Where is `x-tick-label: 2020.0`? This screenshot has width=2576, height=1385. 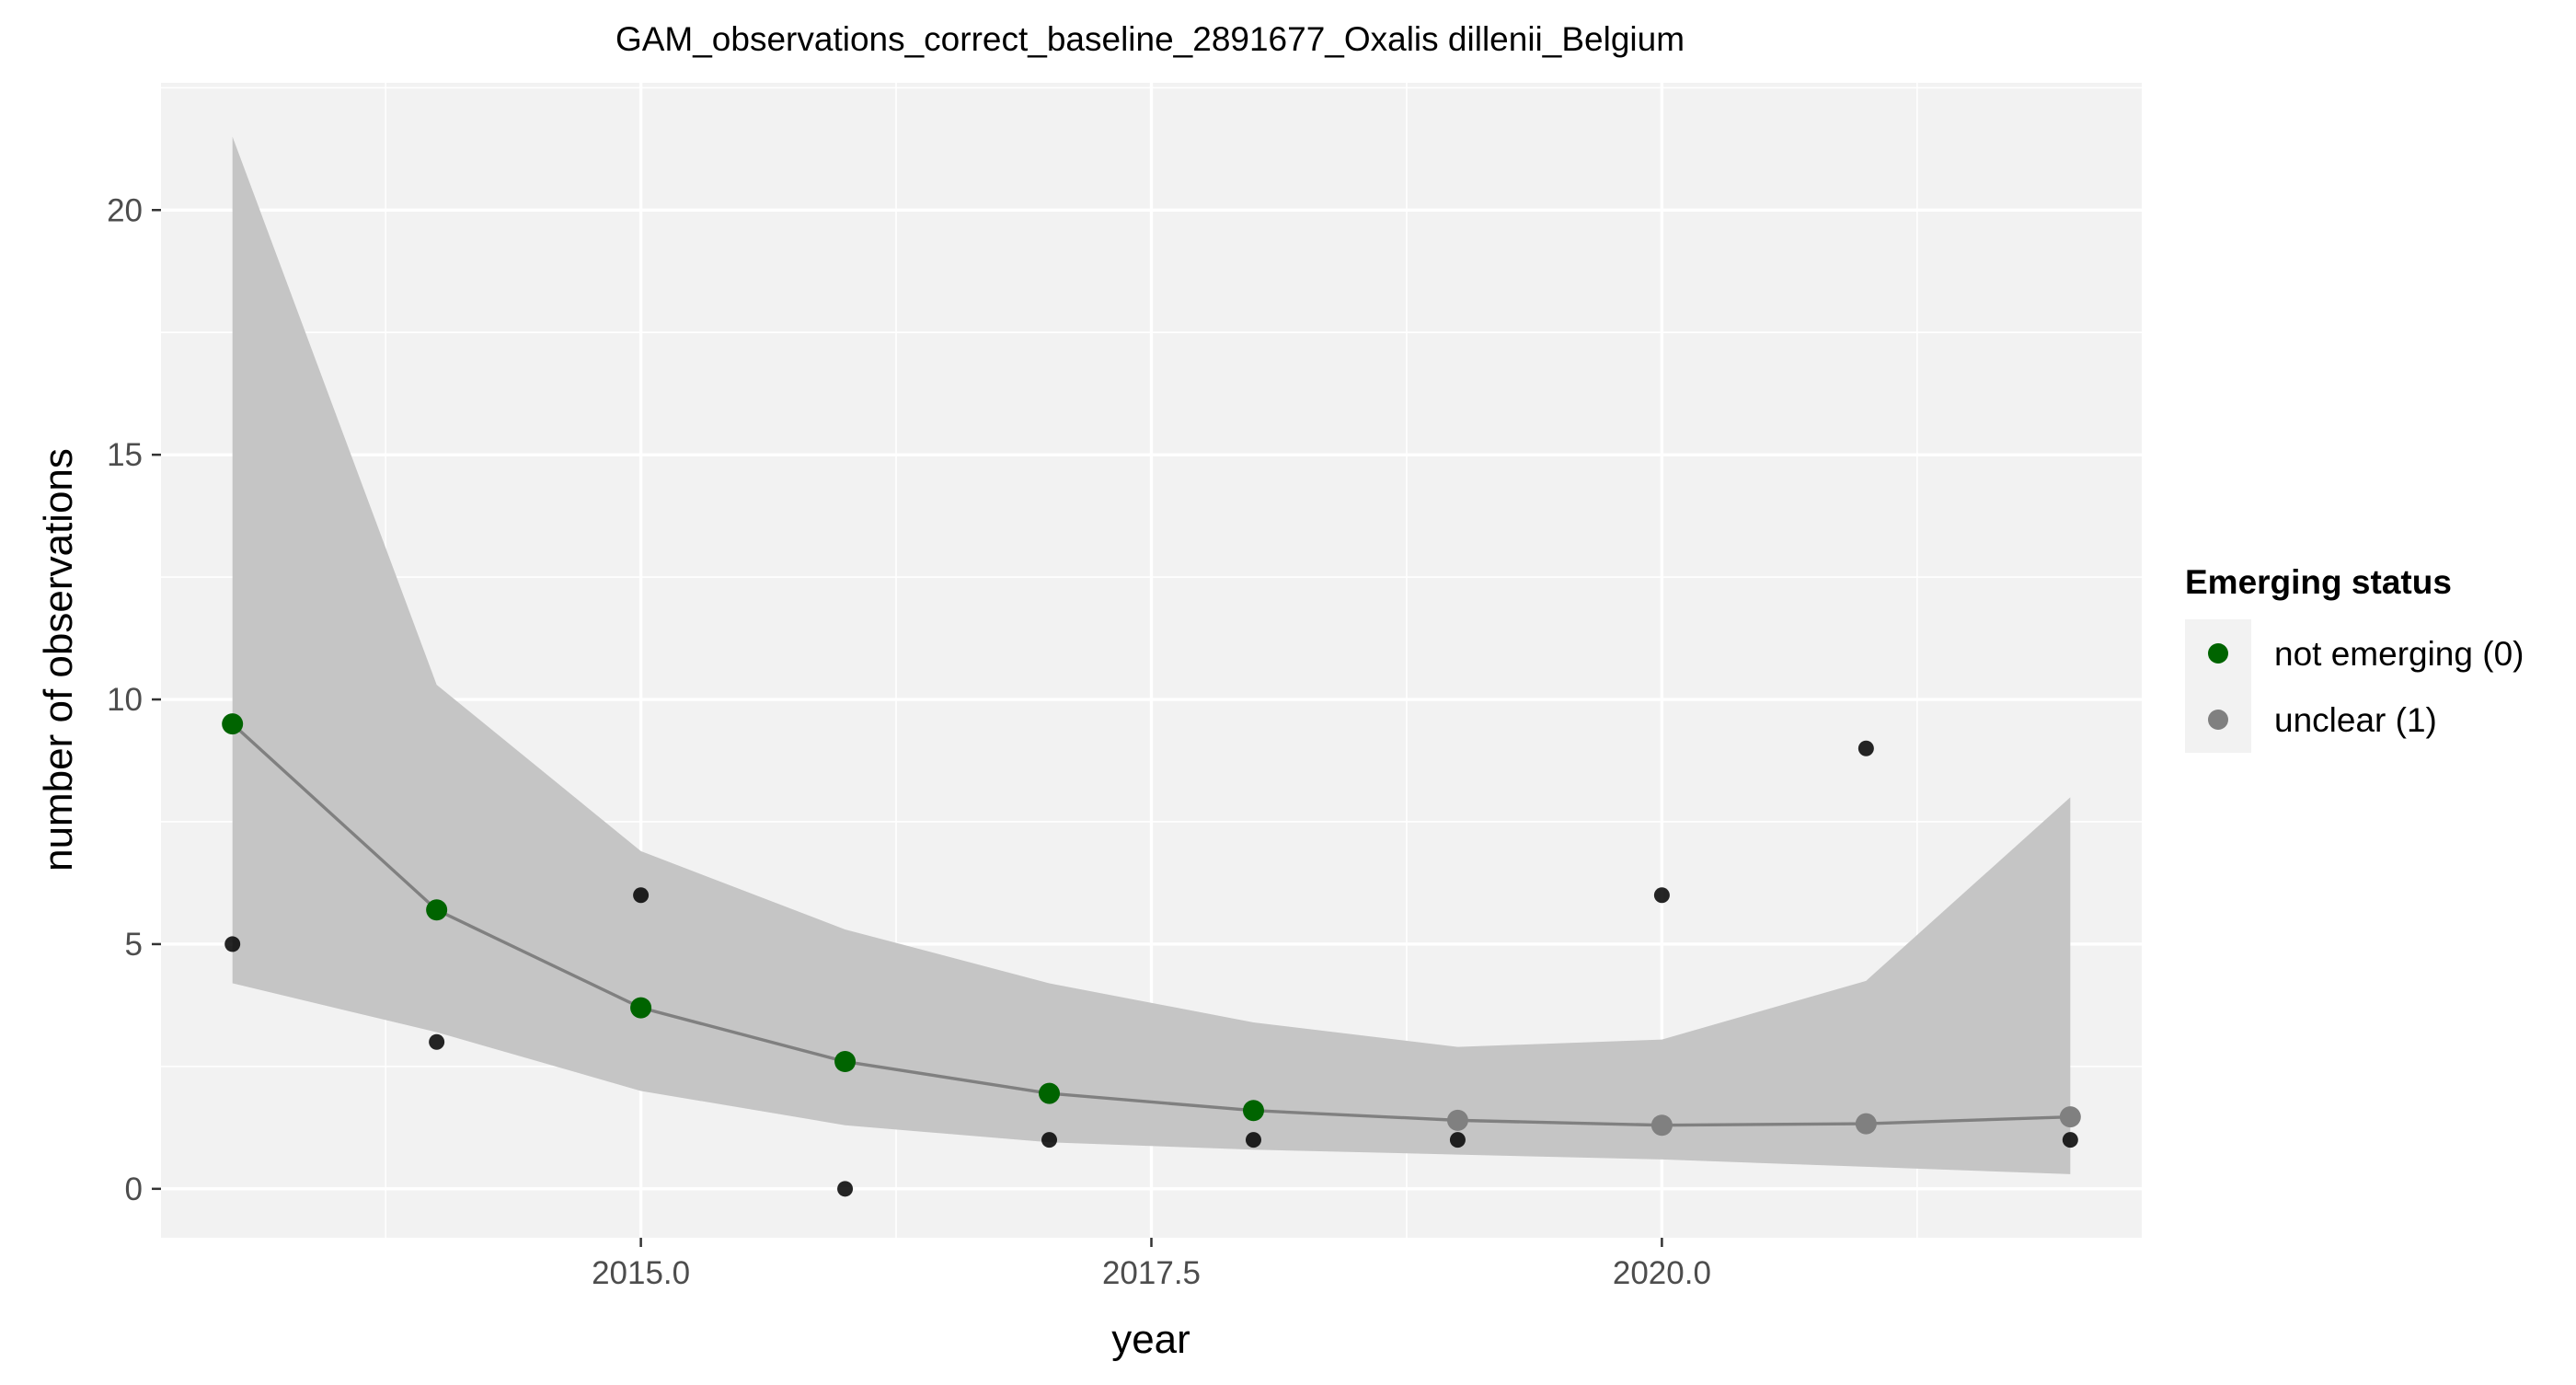 x-tick-label: 2020.0 is located at coordinates (1662, 1273).